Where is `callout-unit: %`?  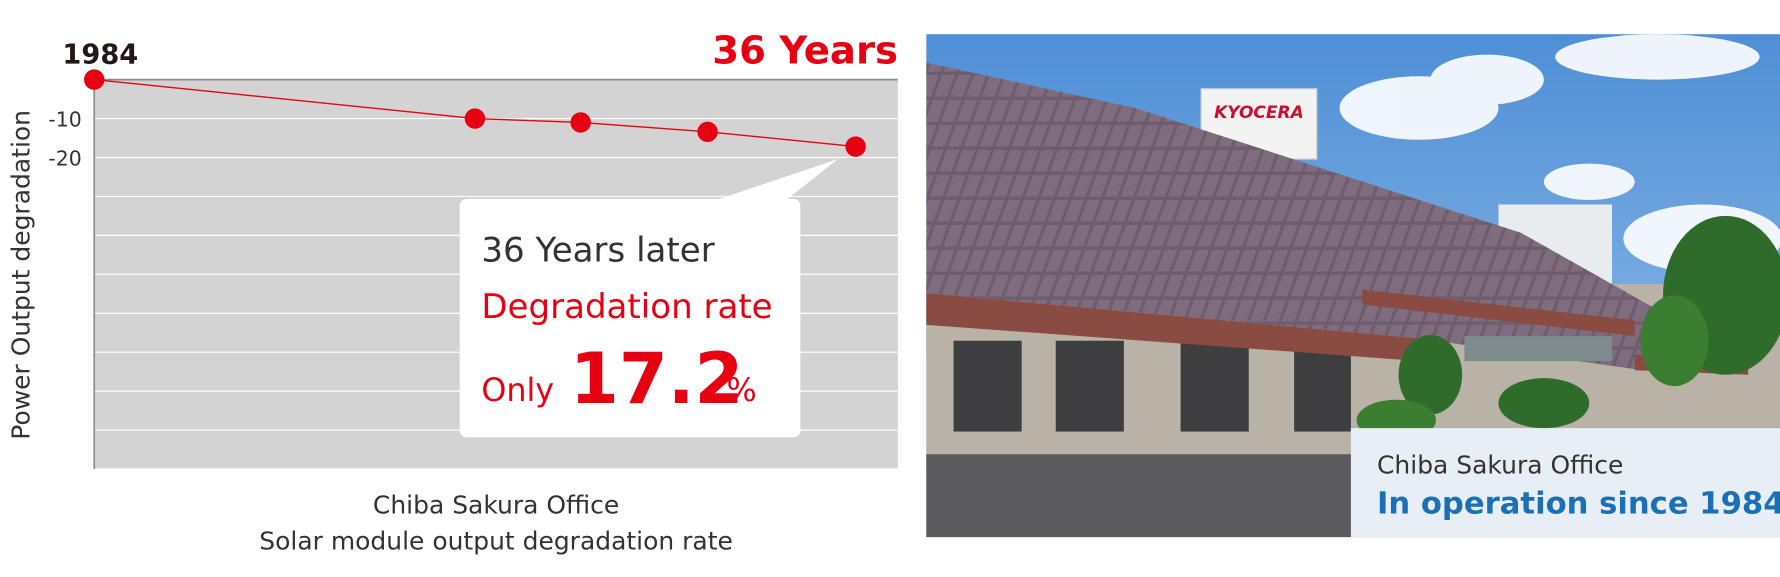 callout-unit: % is located at coordinates (742, 391).